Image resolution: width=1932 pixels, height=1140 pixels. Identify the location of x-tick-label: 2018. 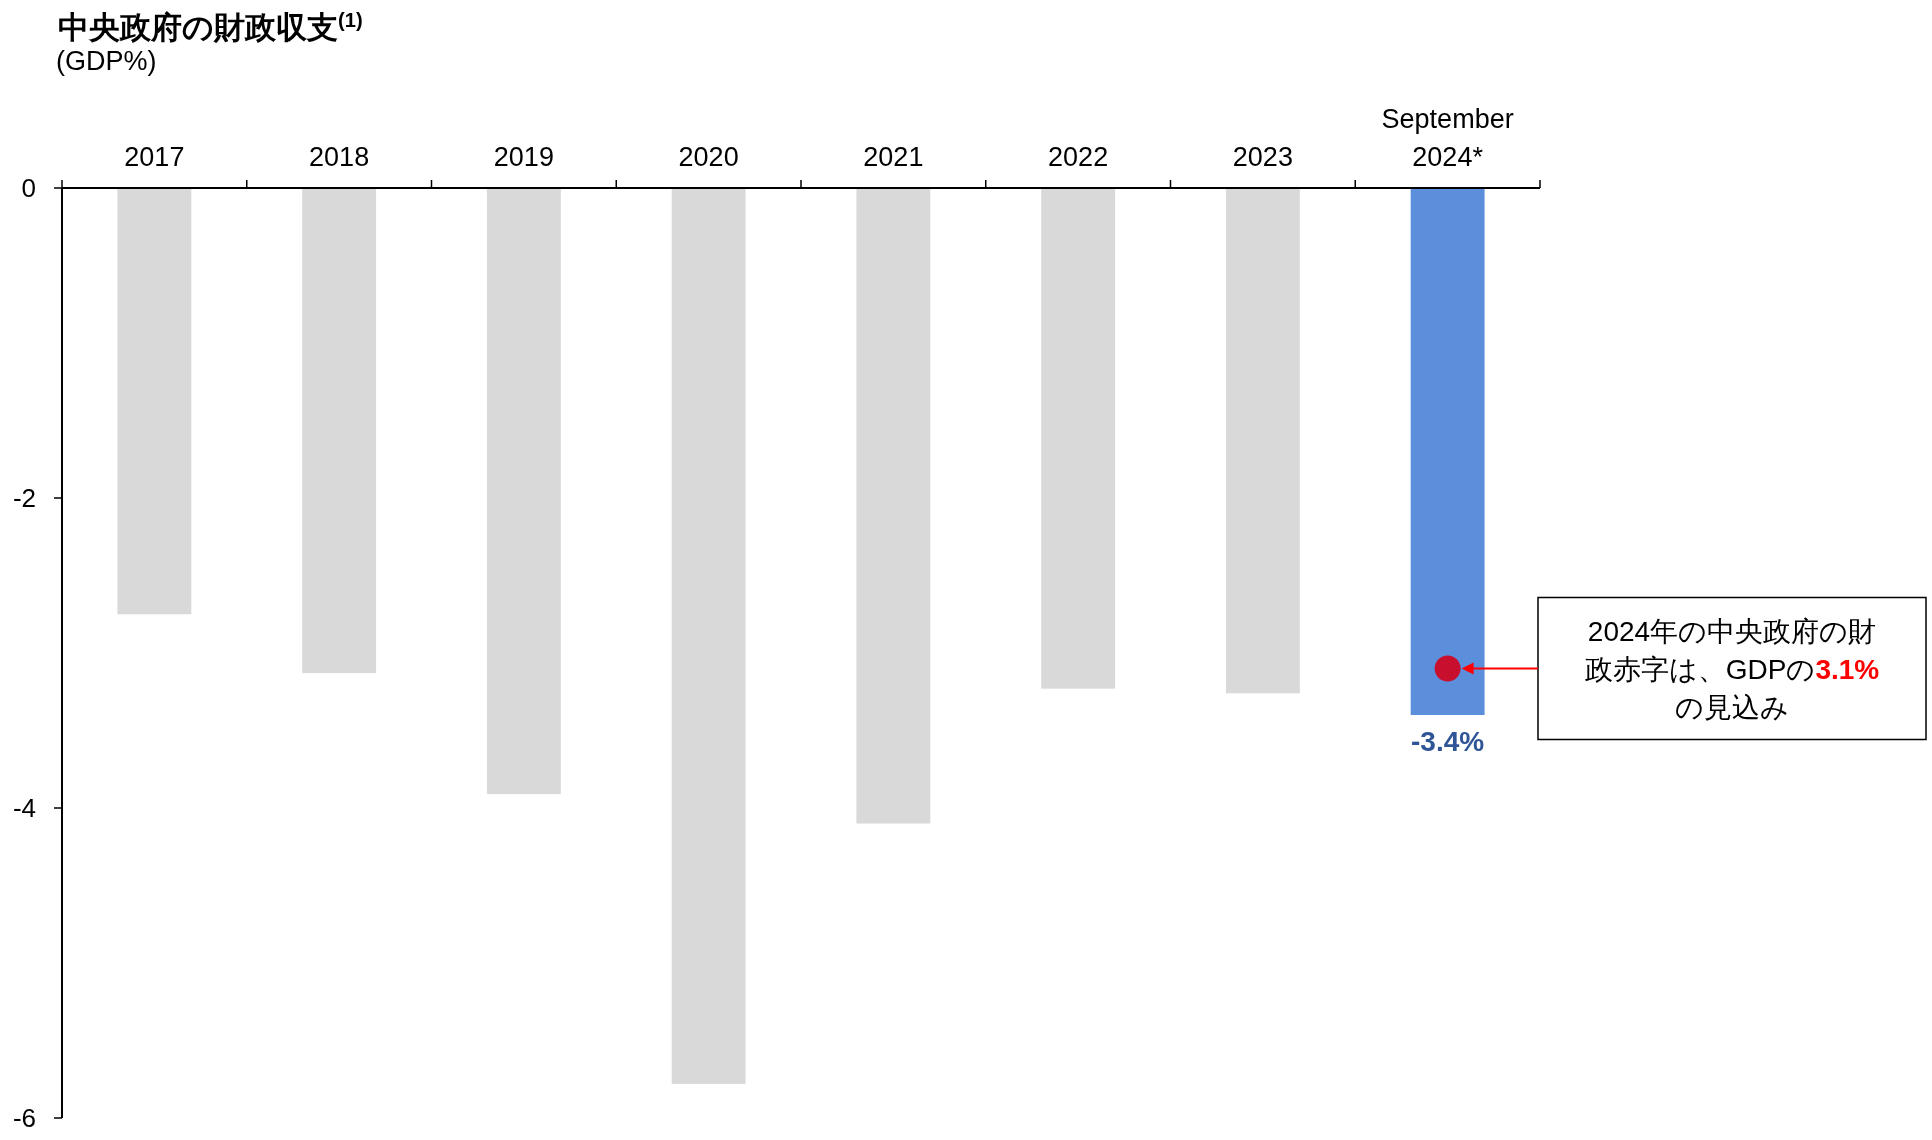
(339, 157).